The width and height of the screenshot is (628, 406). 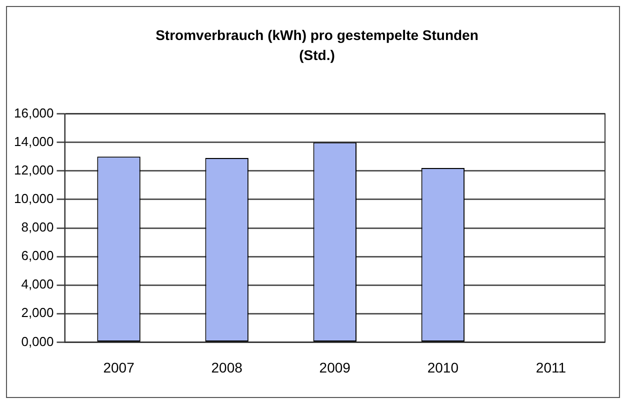 I want to click on x-tick-label: 2007, so click(x=119, y=367).